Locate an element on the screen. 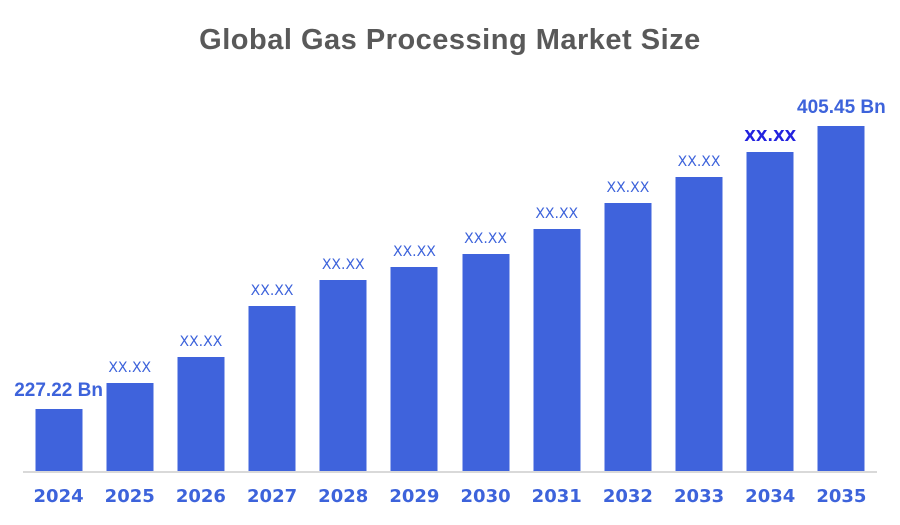 The width and height of the screenshot is (900, 525). bar-2035 is located at coordinates (841, 298).